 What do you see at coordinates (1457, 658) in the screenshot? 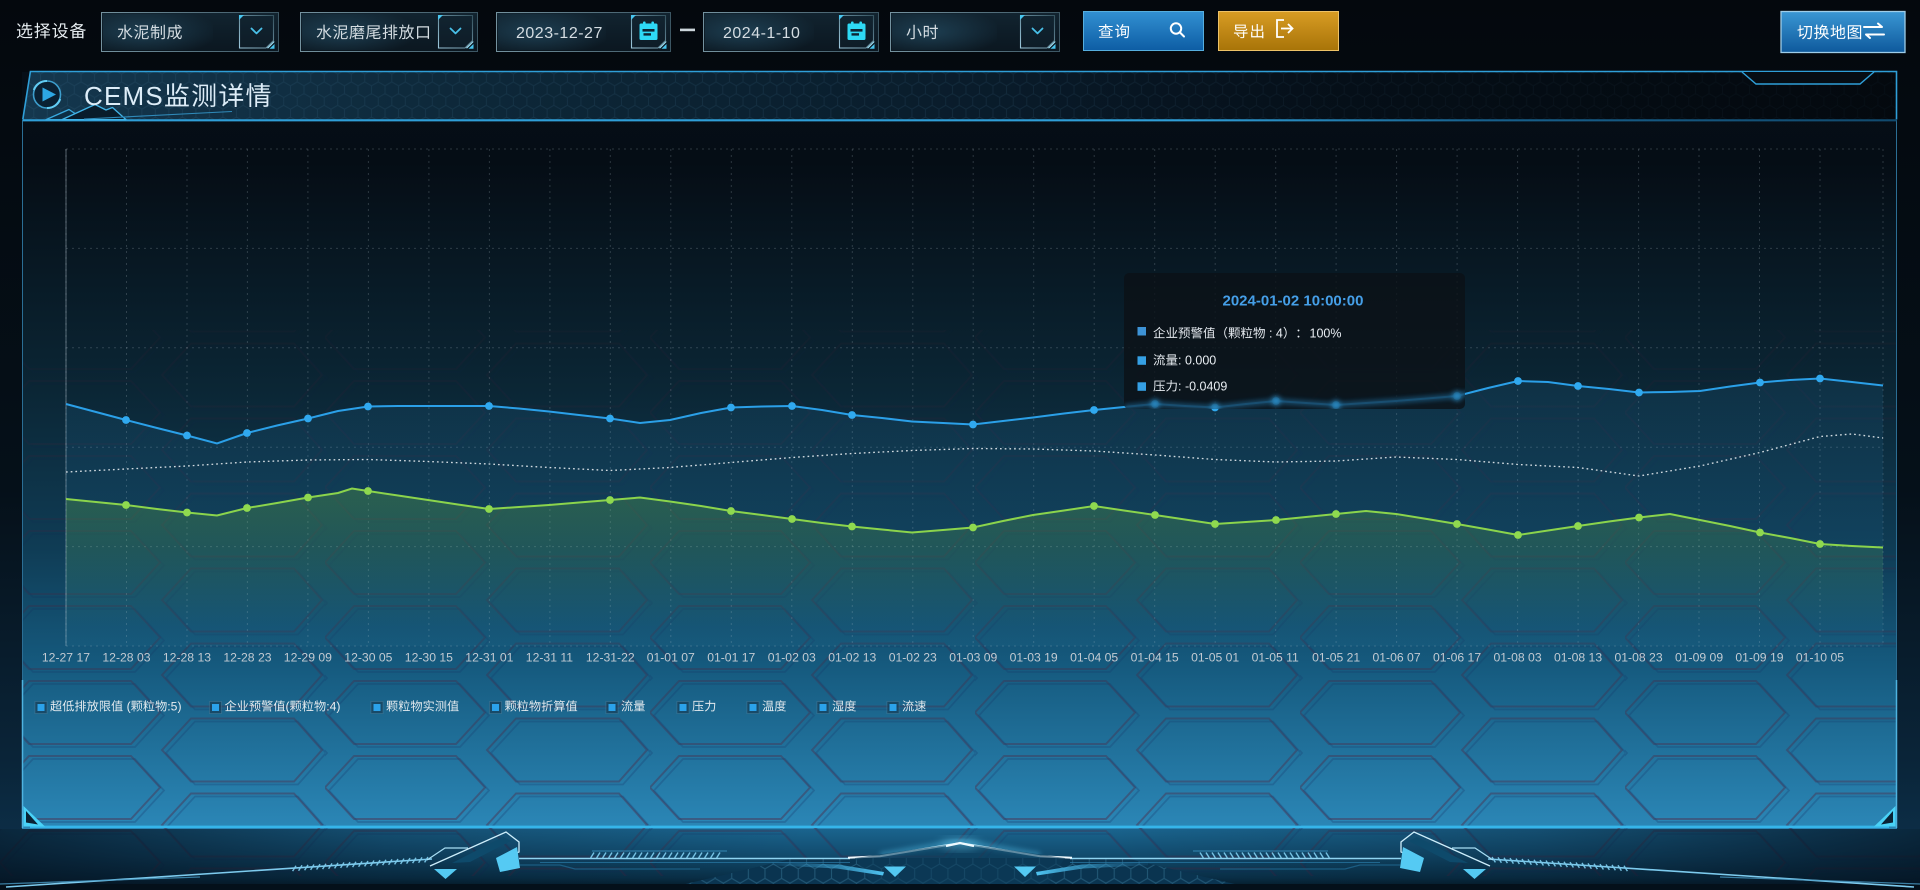
I see `svg-text: 01-06 17` at bounding box center [1457, 658].